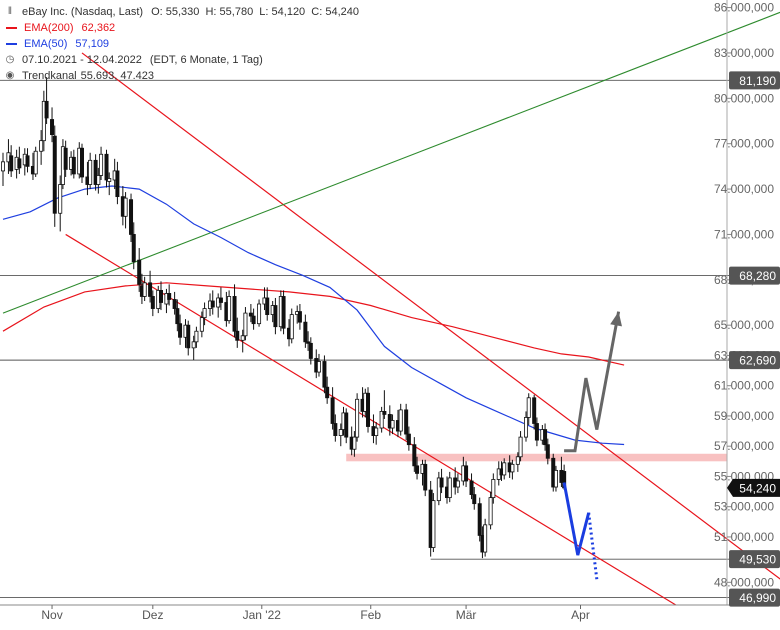 The width and height of the screenshot is (780, 630). What do you see at coordinates (466, 615) in the screenshot?
I see `x-tick-label: Mär` at bounding box center [466, 615].